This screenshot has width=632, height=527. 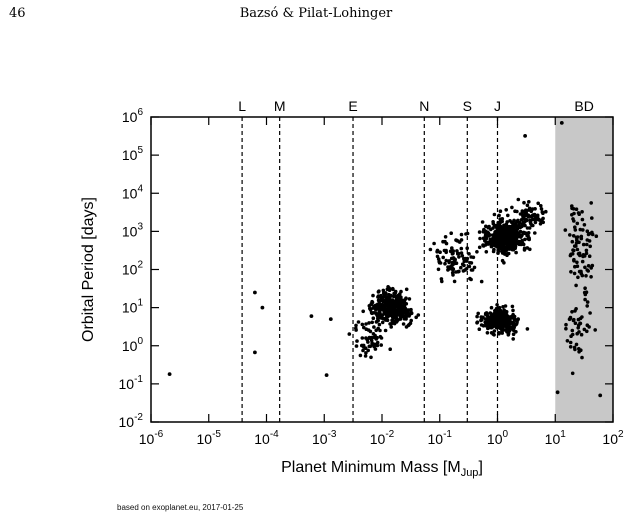 What do you see at coordinates (382, 469) in the screenshot?
I see `x-axis-label: Planet Minimum Mass [MJup]` at bounding box center [382, 469].